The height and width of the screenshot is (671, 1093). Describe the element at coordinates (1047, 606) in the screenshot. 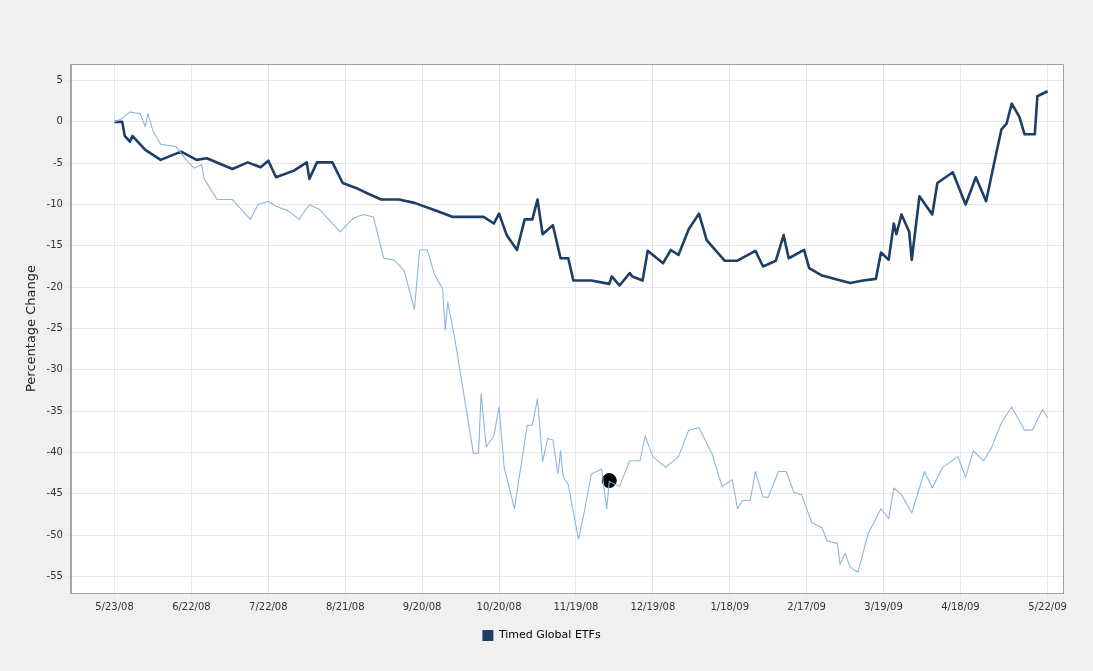

I see `x-tick-label: 5/22/09` at that location.